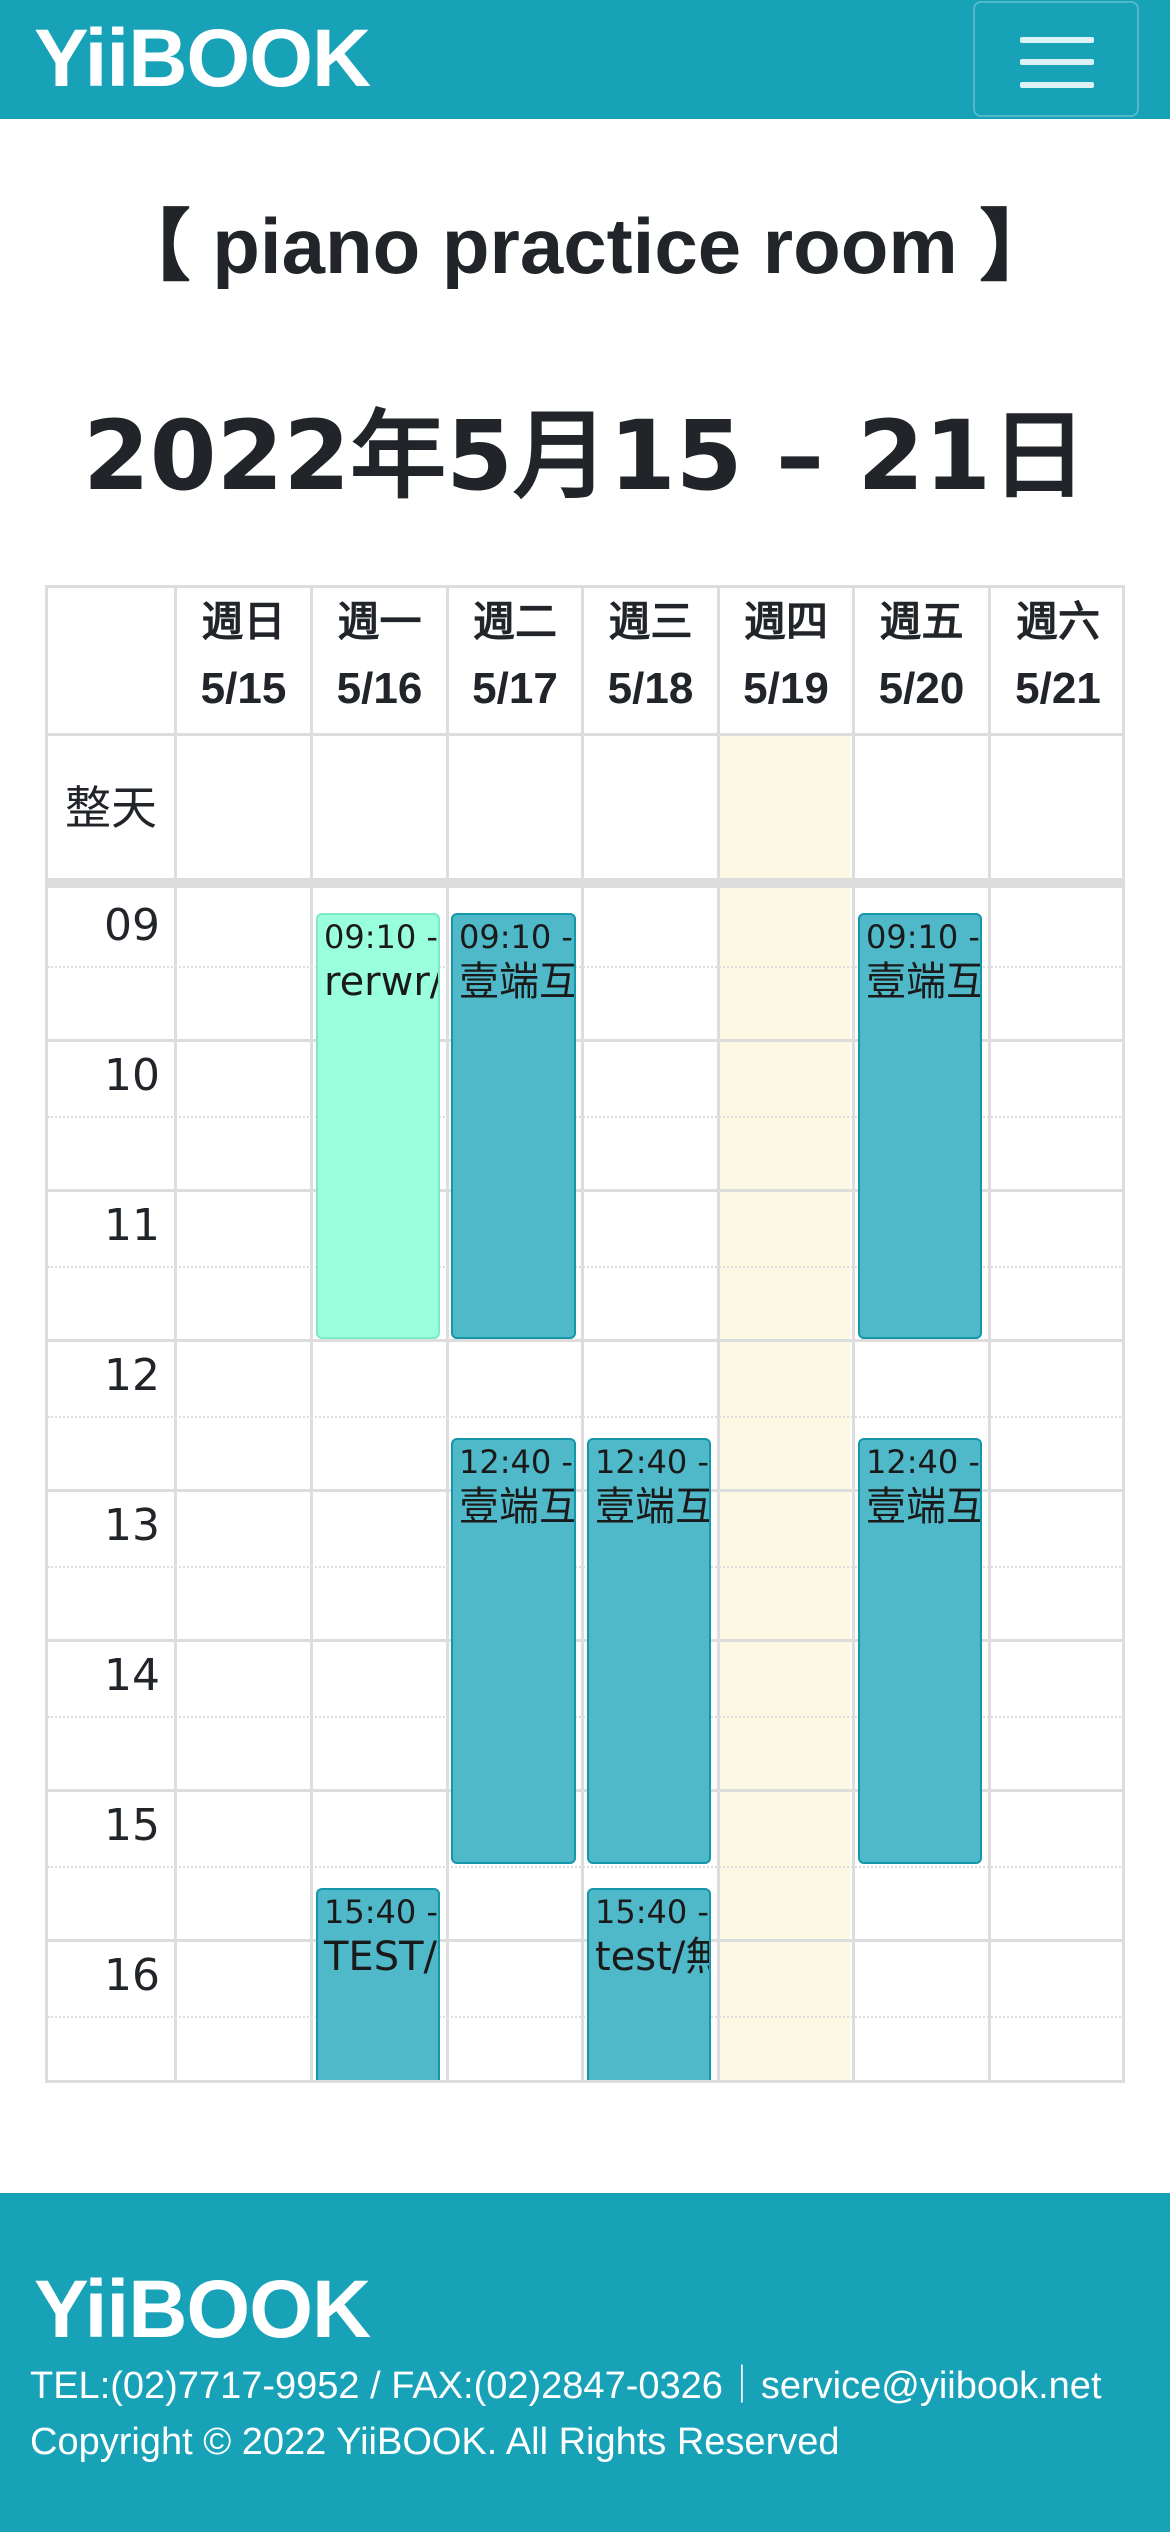 The width and height of the screenshot is (1170, 2532). What do you see at coordinates (515, 661) in the screenshot?
I see `day-header-tue: 週二 5/17` at bounding box center [515, 661].